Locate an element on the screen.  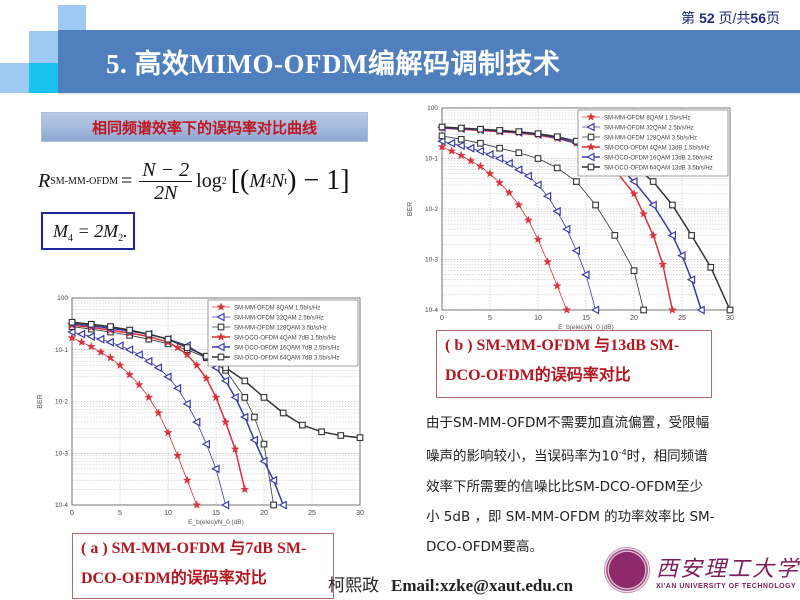
formula-log-sub: 2 is located at coordinates (224, 181).